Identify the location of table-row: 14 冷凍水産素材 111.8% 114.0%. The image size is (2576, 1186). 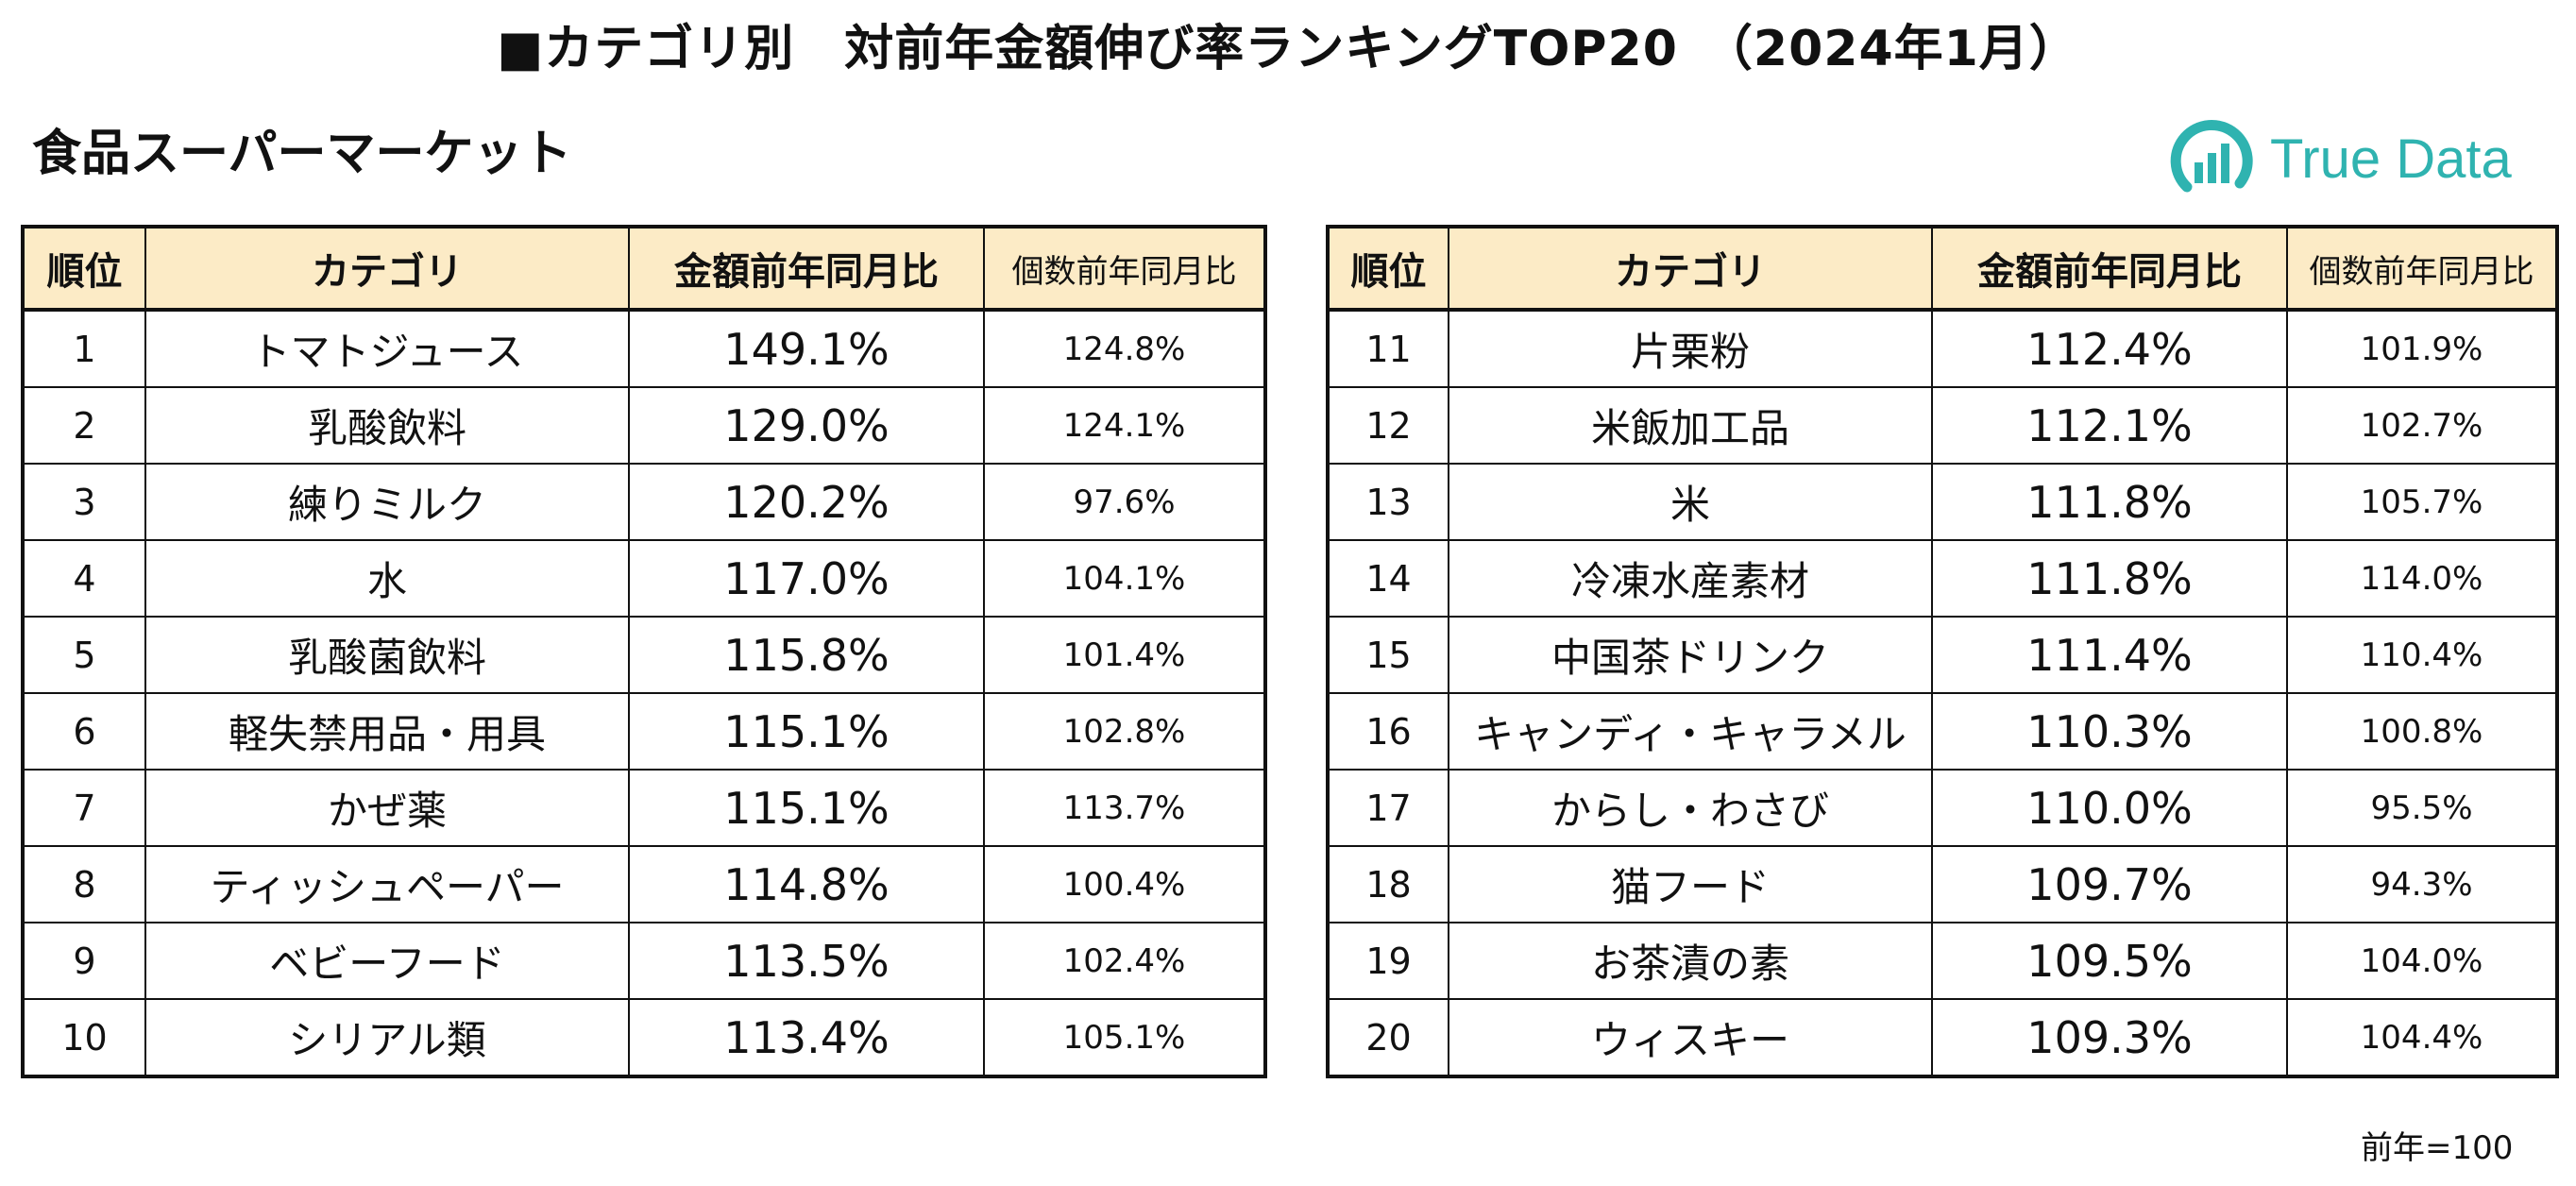
(1942, 578).